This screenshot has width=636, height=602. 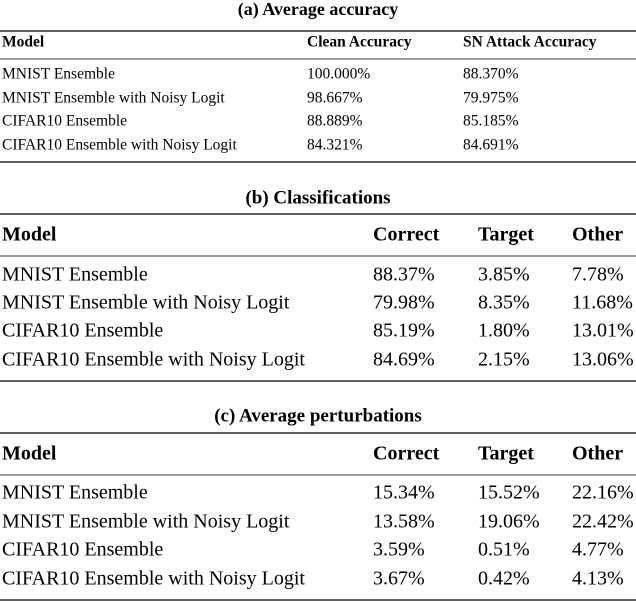 What do you see at coordinates (399, 550) in the screenshot?
I see `cell-value: 3.59%` at bounding box center [399, 550].